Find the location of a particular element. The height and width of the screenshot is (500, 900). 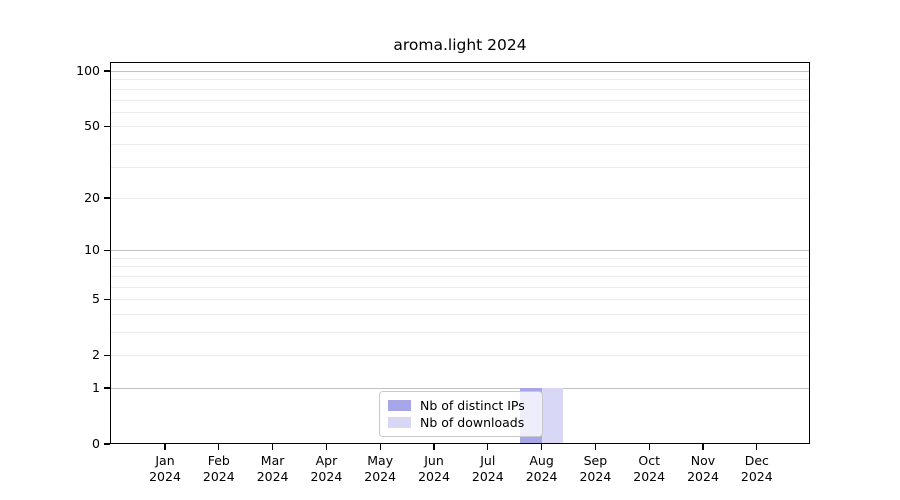

bar-aug-downloads is located at coordinates (552, 415).